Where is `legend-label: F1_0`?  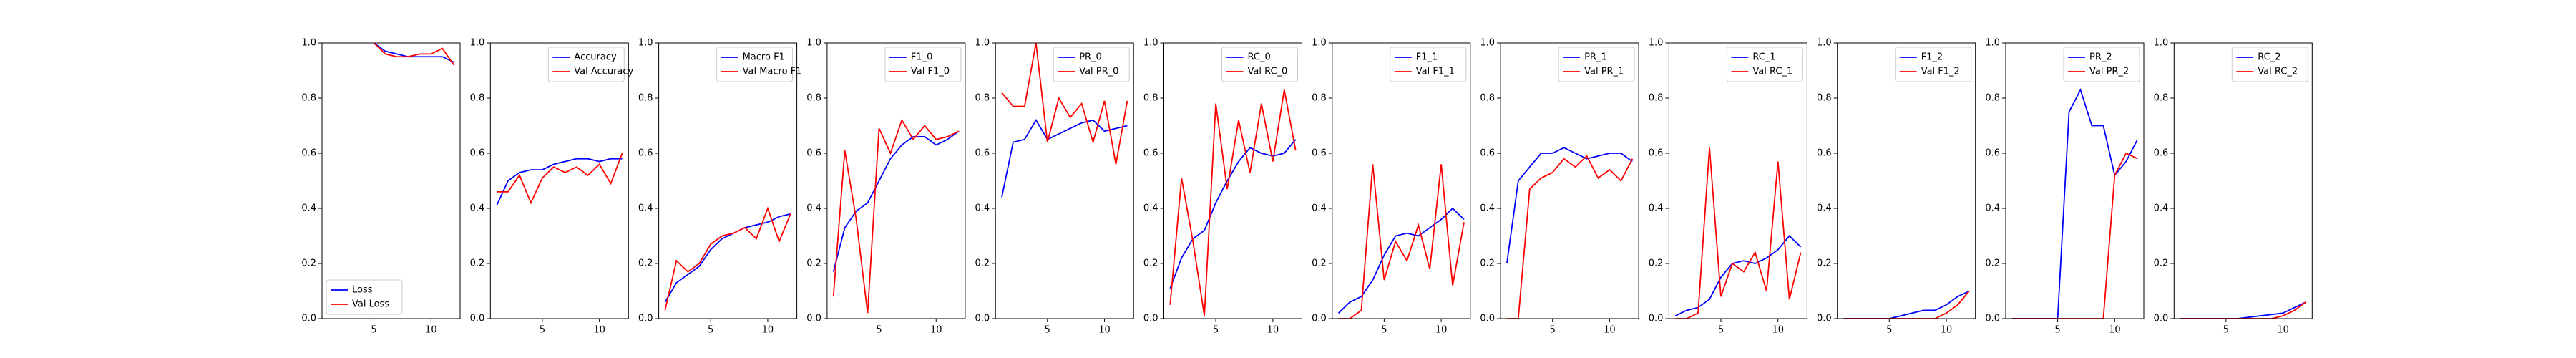
legend-label: F1_0 is located at coordinates (922, 57).